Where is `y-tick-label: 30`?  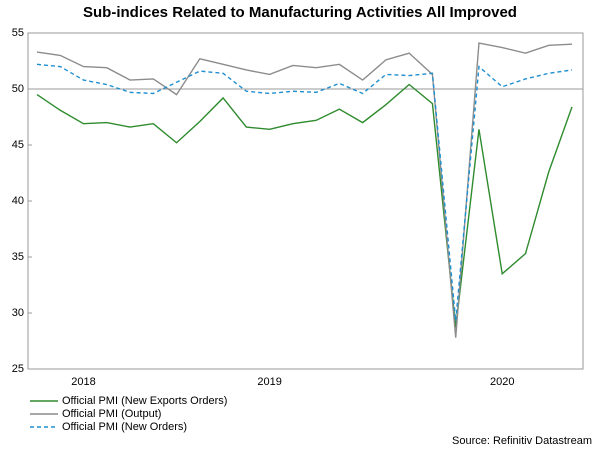
y-tick-label: 30 is located at coordinates (18, 313).